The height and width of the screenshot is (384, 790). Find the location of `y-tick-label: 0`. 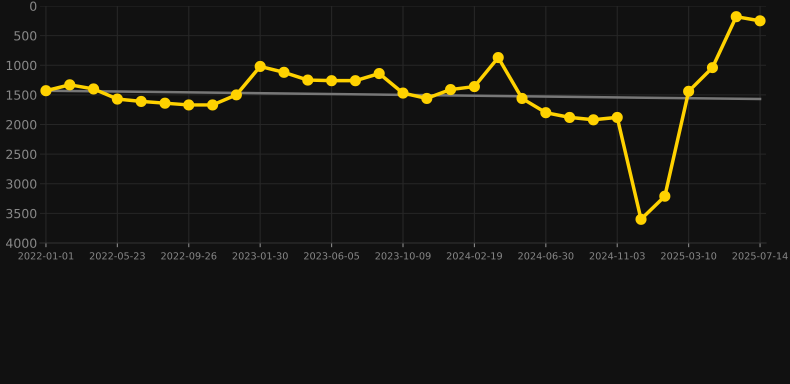

y-tick-label: 0 is located at coordinates (33, 6).